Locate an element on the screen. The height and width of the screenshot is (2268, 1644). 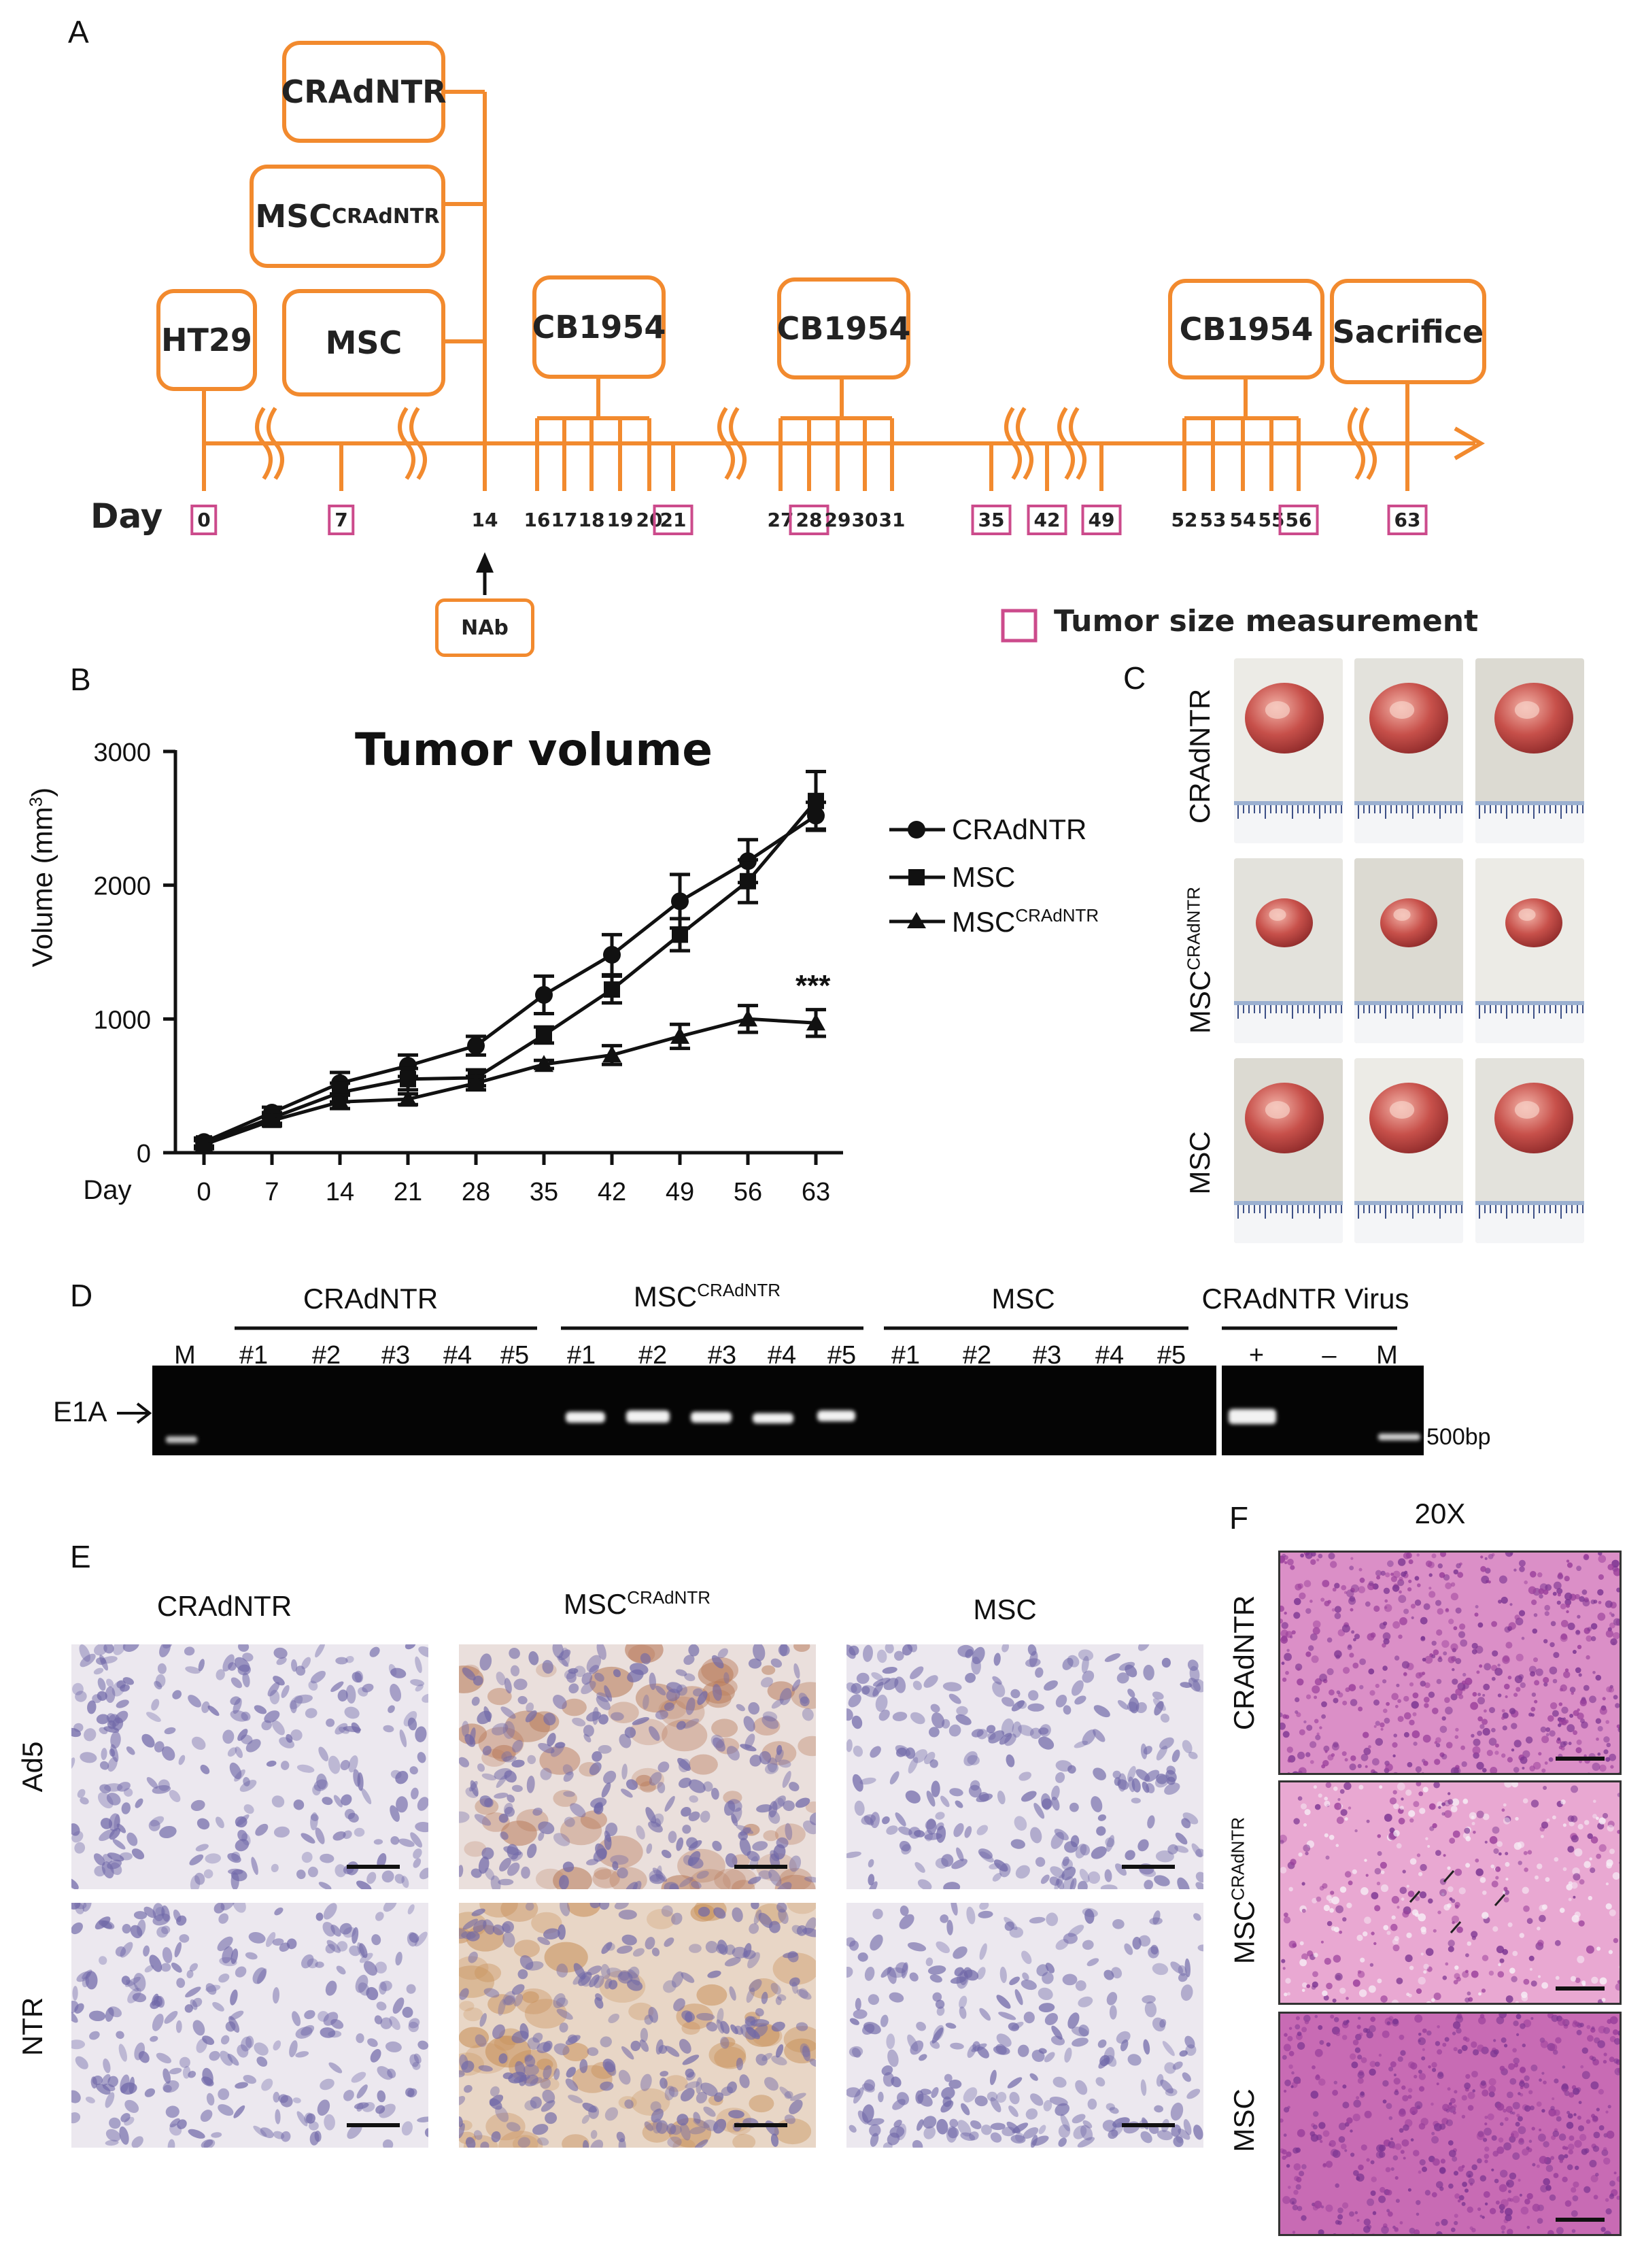
x-tick-label: 63 is located at coordinates (816, 1192).